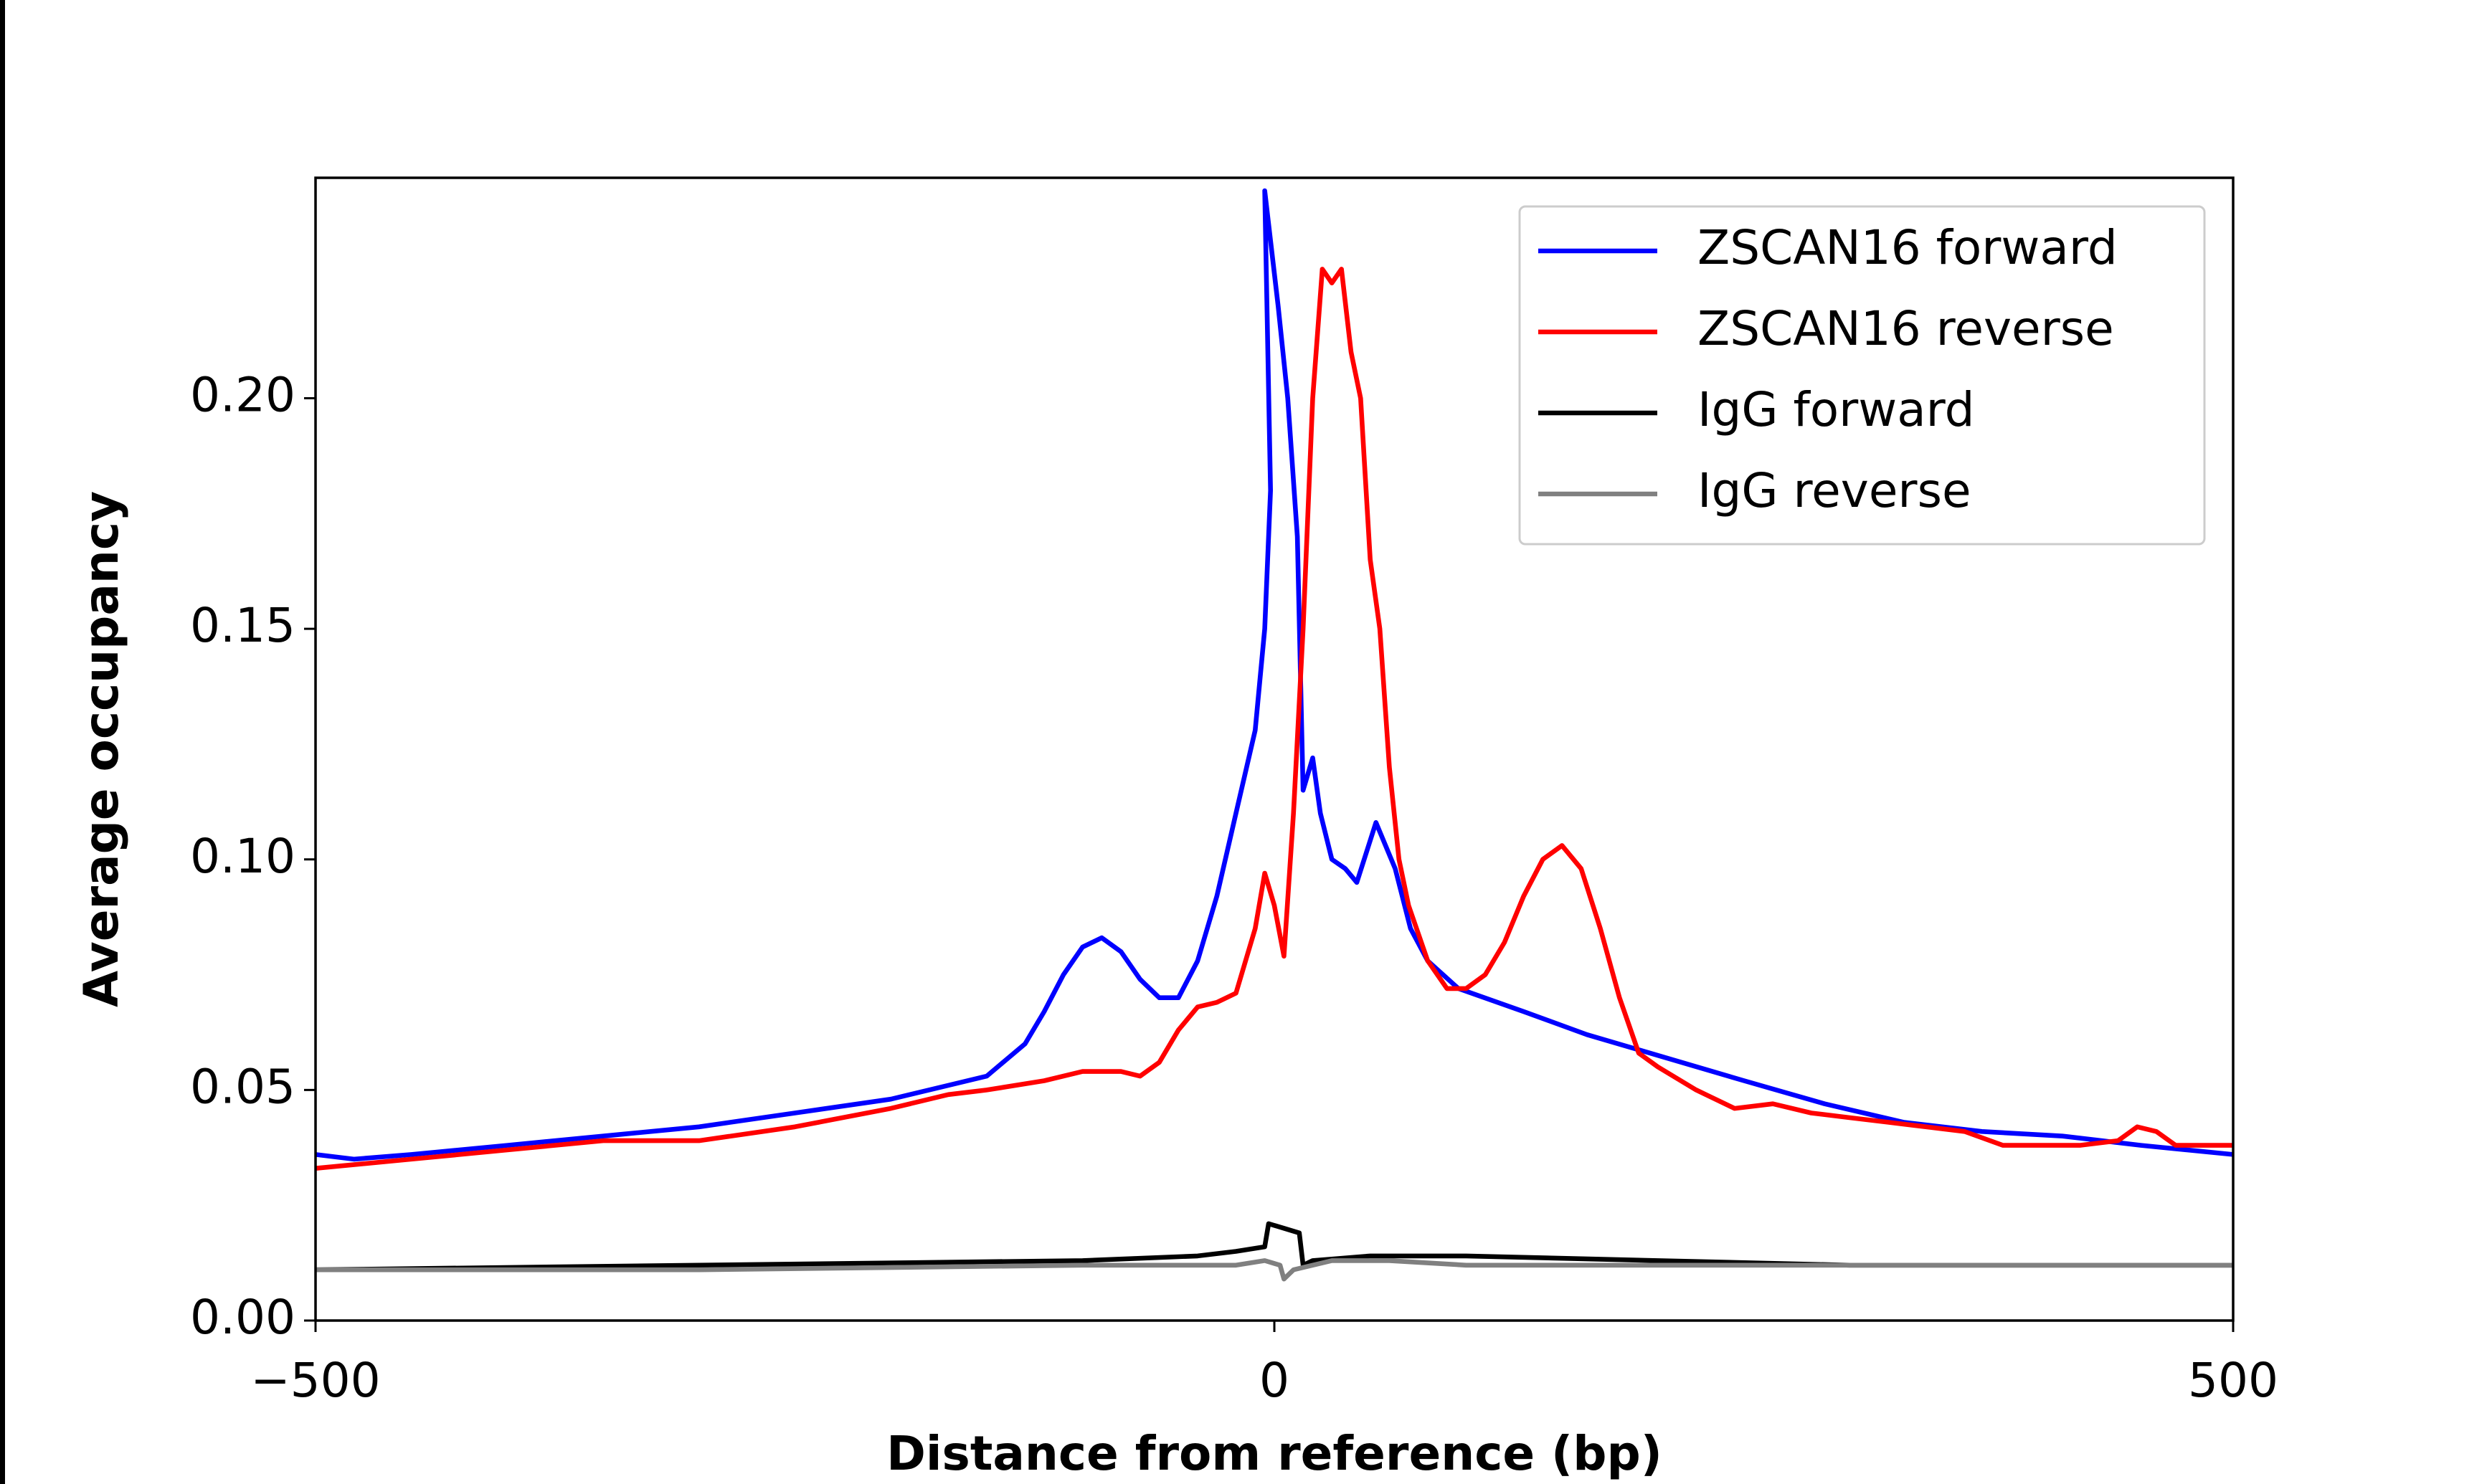 This screenshot has height=1484, width=2487. I want to click on legend-label: ZSCAN16 reverse, so click(1906, 328).